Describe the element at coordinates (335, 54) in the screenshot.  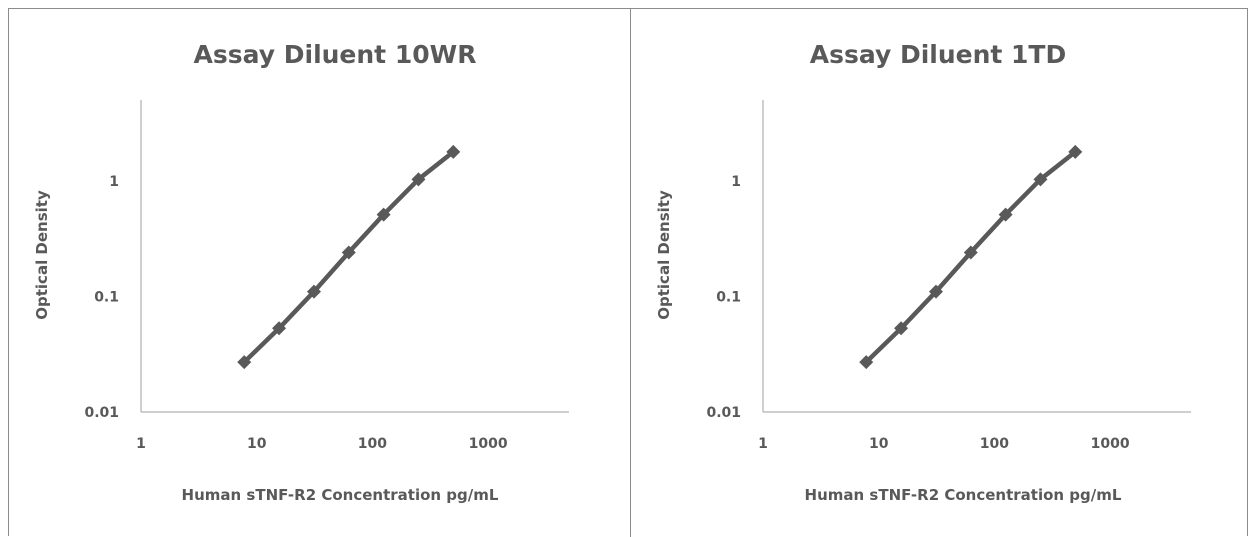
I see `chart-title: Assay Diluent 10WR` at that location.